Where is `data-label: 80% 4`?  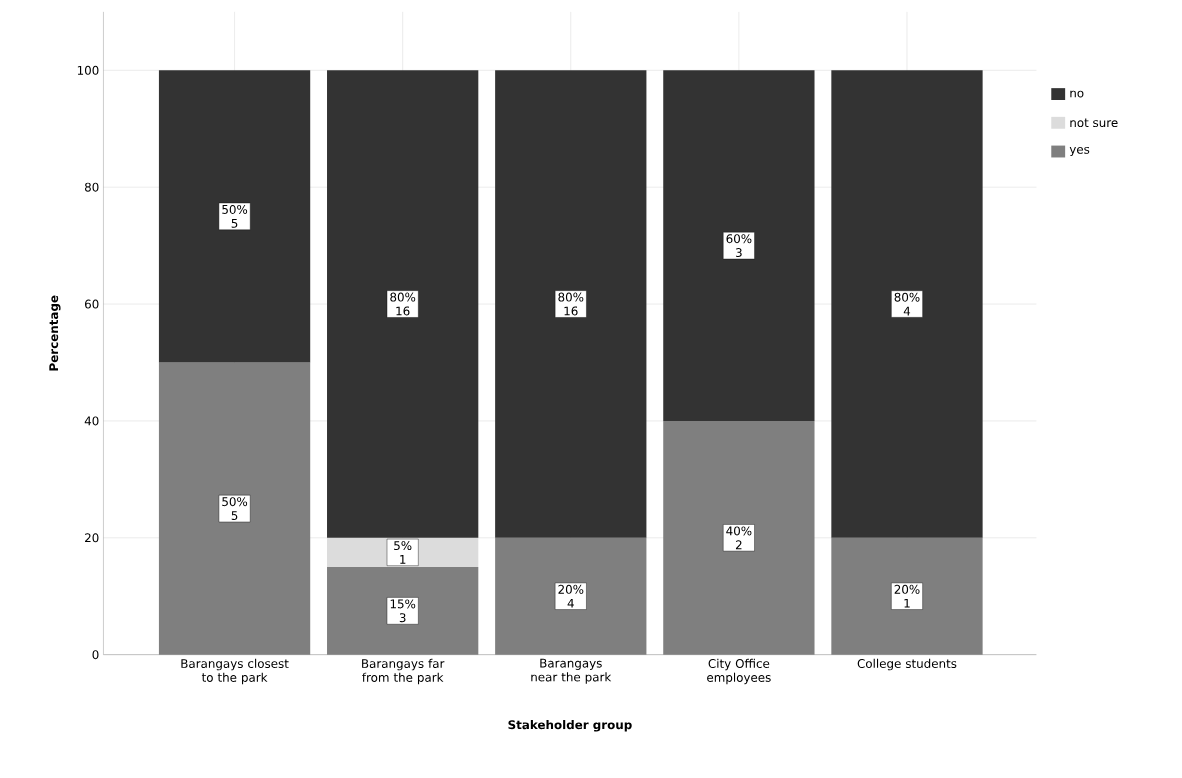 data-label: 80% 4 is located at coordinates (907, 304).